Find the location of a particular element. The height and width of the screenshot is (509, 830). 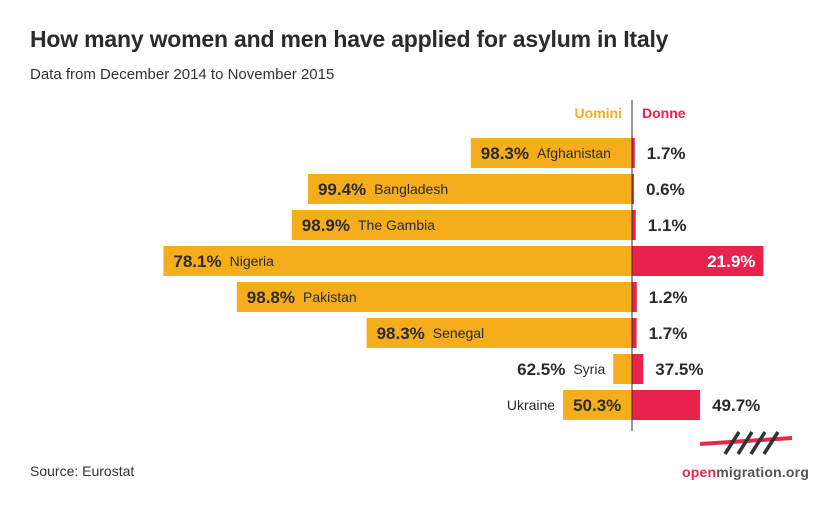

value-label-men: 78.1% is located at coordinates (197, 261).